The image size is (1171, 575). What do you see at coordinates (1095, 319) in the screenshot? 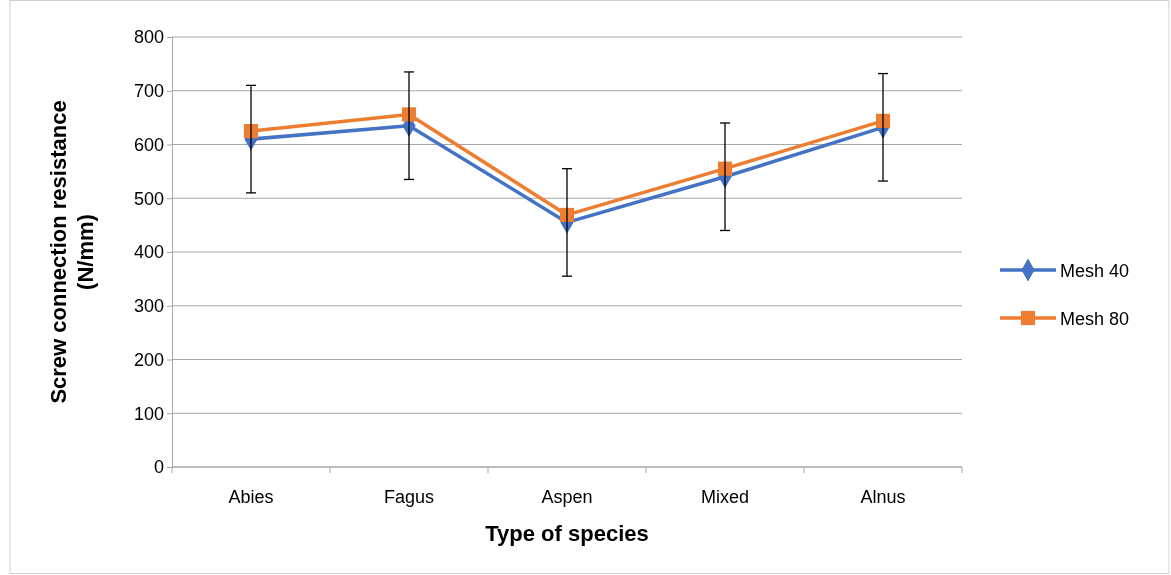
I see `legend-label: Mesh 80` at bounding box center [1095, 319].